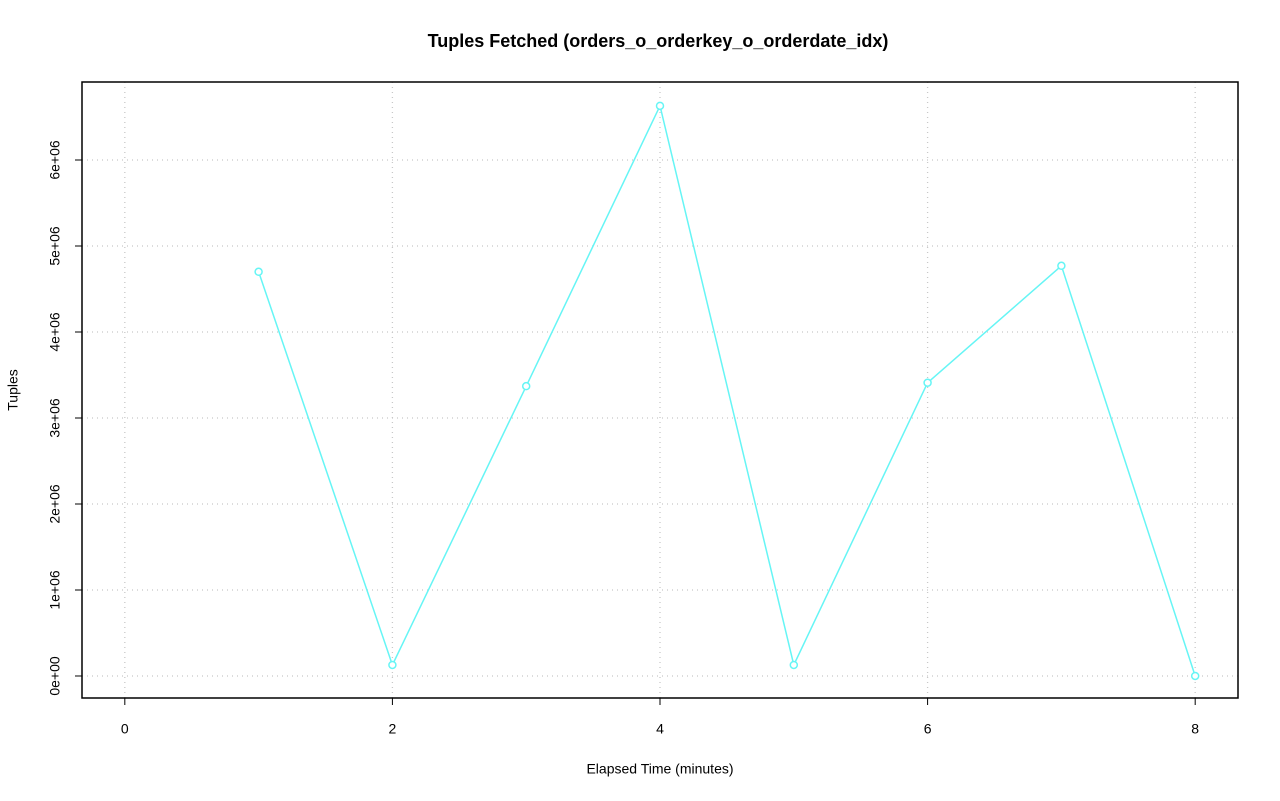 Image resolution: width=1280 pixels, height=801 pixels. Describe the element at coordinates (55, 246) in the screenshot. I see `y-tick-label: 5e+06` at that location.